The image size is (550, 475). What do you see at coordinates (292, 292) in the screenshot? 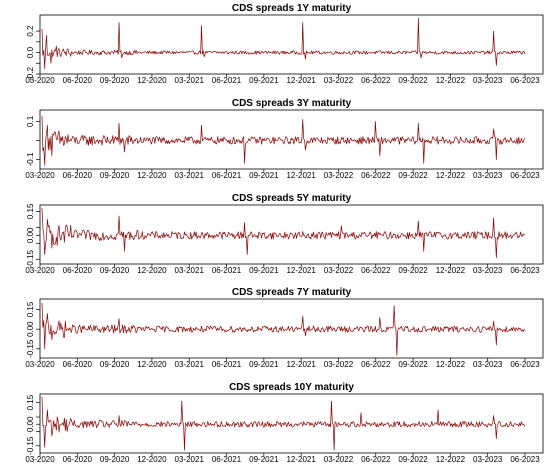
I see `panel-title: CDS spreads 7Y maturity` at bounding box center [292, 292].